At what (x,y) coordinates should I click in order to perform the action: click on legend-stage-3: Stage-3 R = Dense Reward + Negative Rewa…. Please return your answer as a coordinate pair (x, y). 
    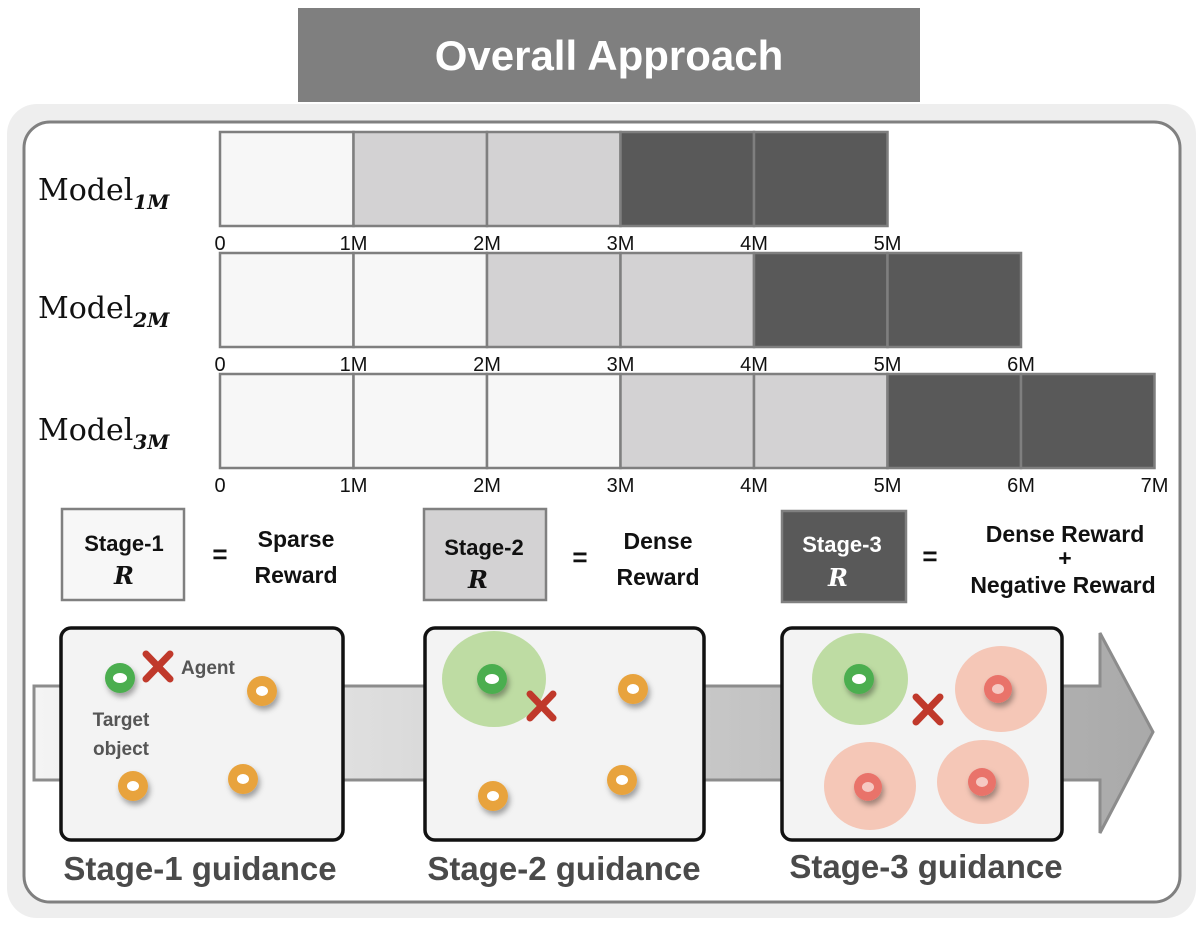
    Looking at the image, I should click on (968, 556).